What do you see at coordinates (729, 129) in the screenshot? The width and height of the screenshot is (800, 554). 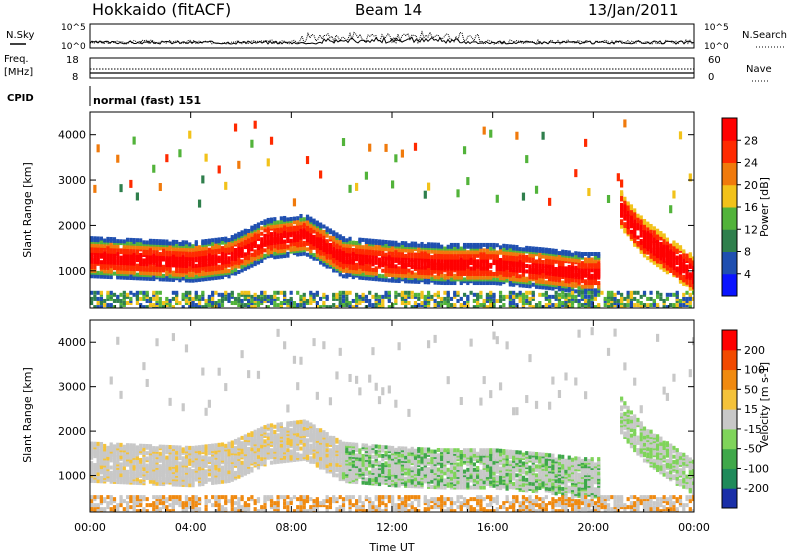 I see `colorbar-swatch` at bounding box center [729, 129].